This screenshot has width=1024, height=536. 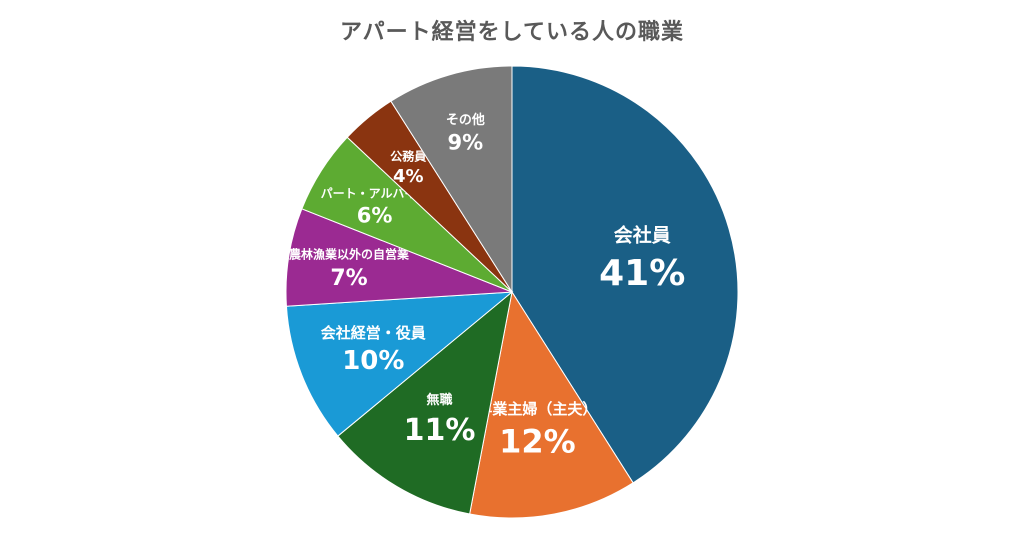 I want to click on slice-name-label: 専業主婦（主夫）, so click(x=537, y=409).